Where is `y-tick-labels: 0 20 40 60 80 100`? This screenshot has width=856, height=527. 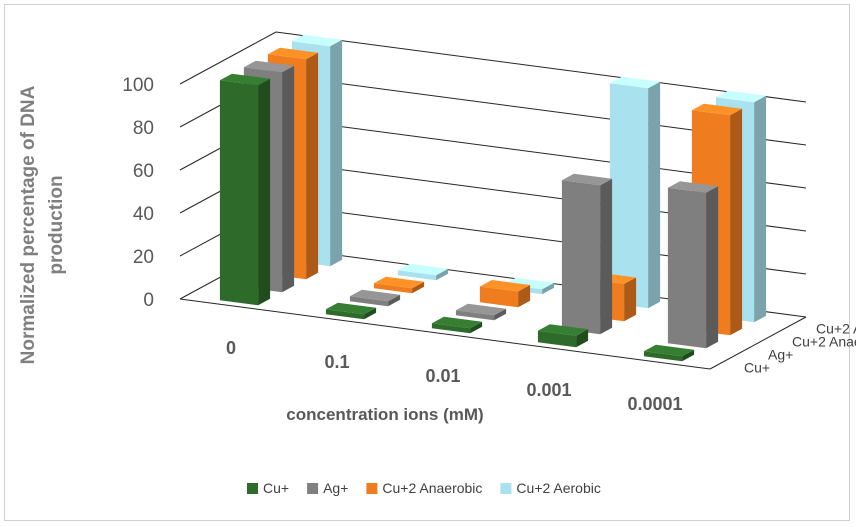
y-tick-labels: 0 20 40 60 80 100 is located at coordinates (138, 193).